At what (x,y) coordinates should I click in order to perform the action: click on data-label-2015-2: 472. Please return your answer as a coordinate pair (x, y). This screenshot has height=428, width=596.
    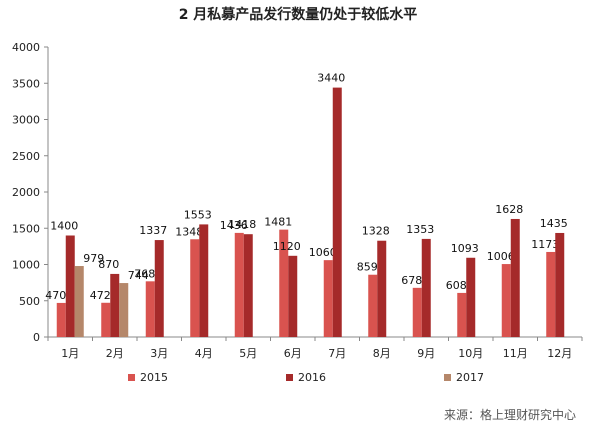
    Looking at the image, I should click on (100, 295).